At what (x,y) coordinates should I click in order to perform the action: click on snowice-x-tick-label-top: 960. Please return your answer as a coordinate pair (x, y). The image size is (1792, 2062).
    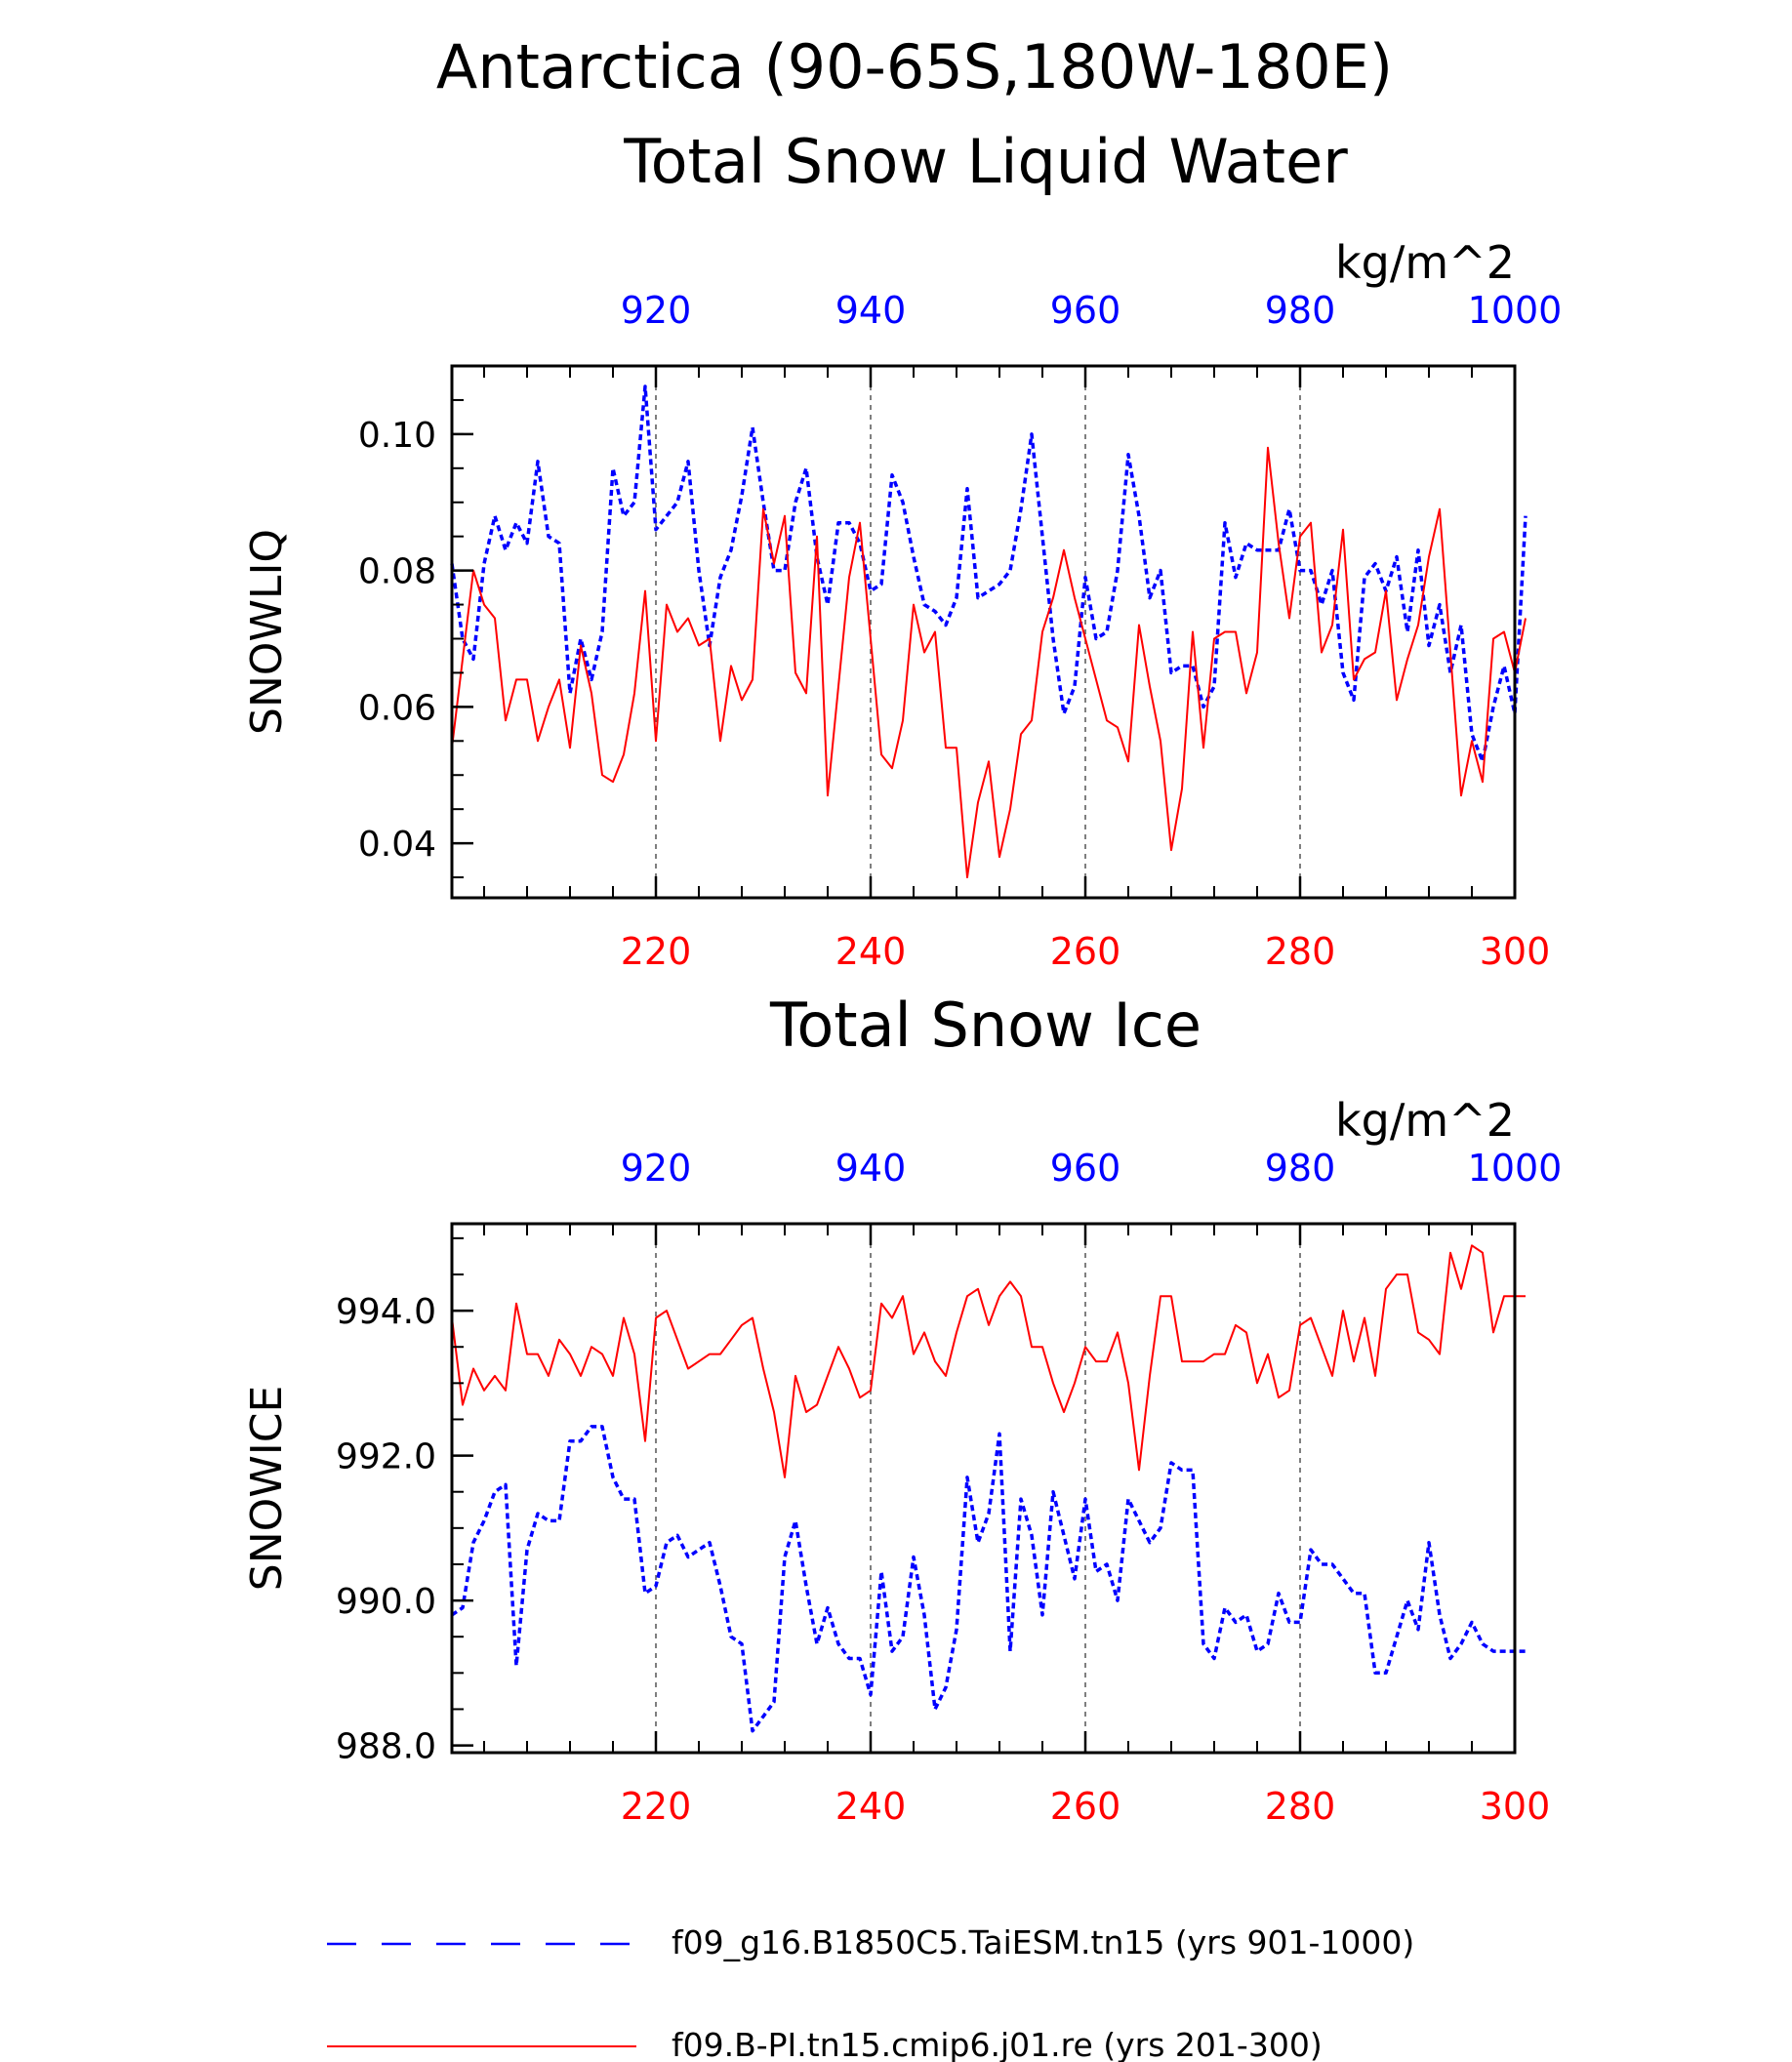
    Looking at the image, I should click on (1085, 1168).